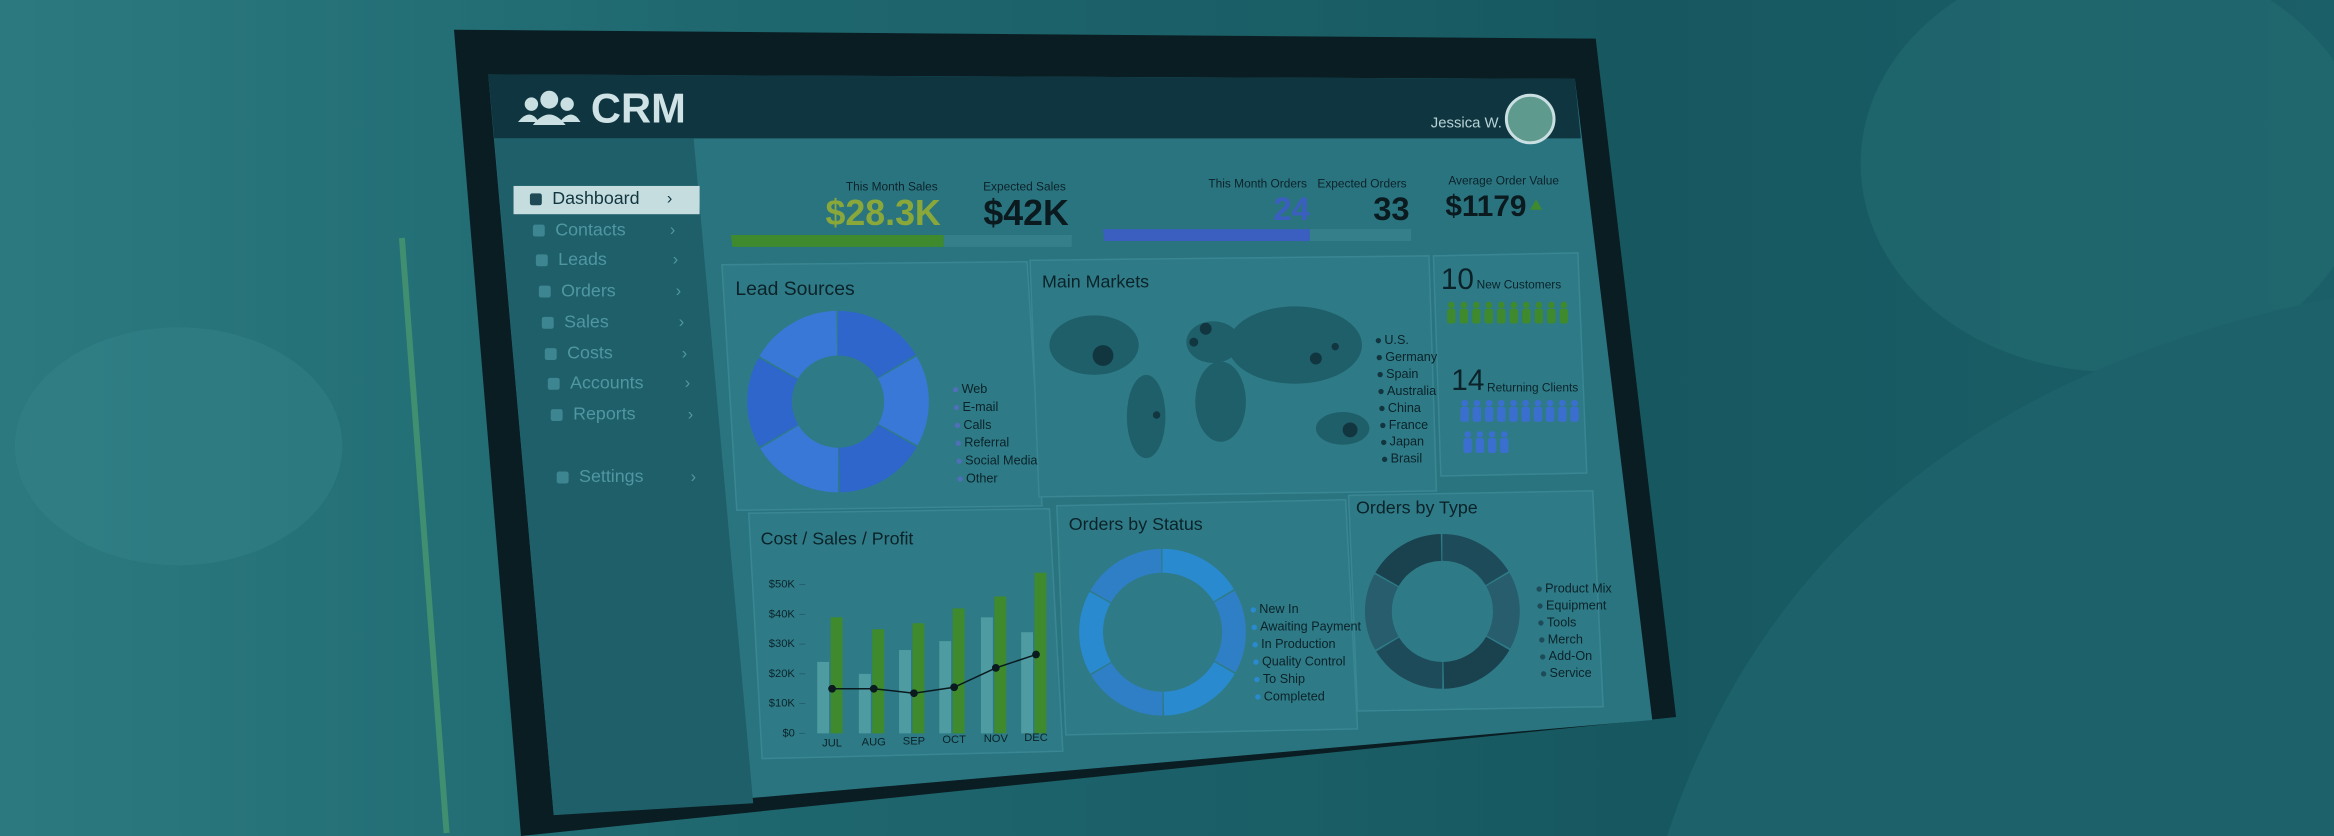 This screenshot has width=2334, height=836. What do you see at coordinates (782, 644) in the screenshot?
I see `y-tick-label: $30K` at bounding box center [782, 644].